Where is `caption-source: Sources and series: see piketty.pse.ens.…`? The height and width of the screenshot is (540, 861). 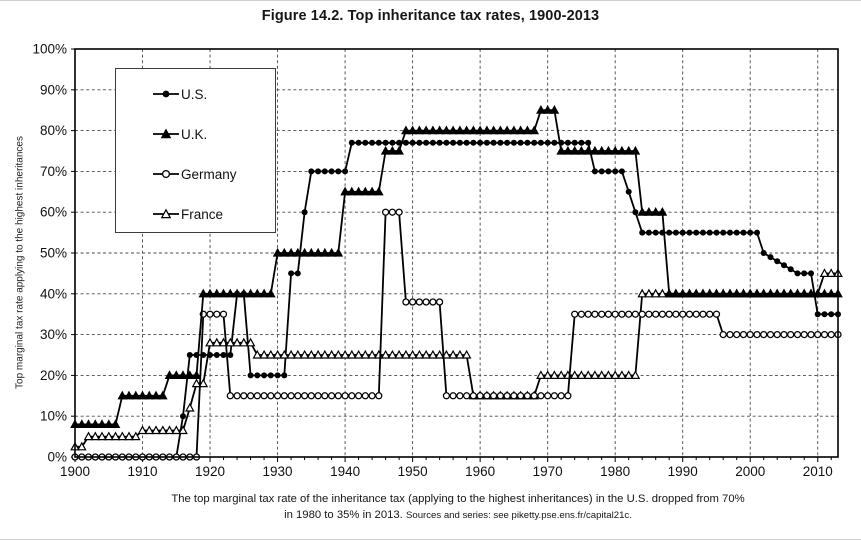
caption-source: Sources and series: see piketty.pse.ens.… is located at coordinates (518, 515).